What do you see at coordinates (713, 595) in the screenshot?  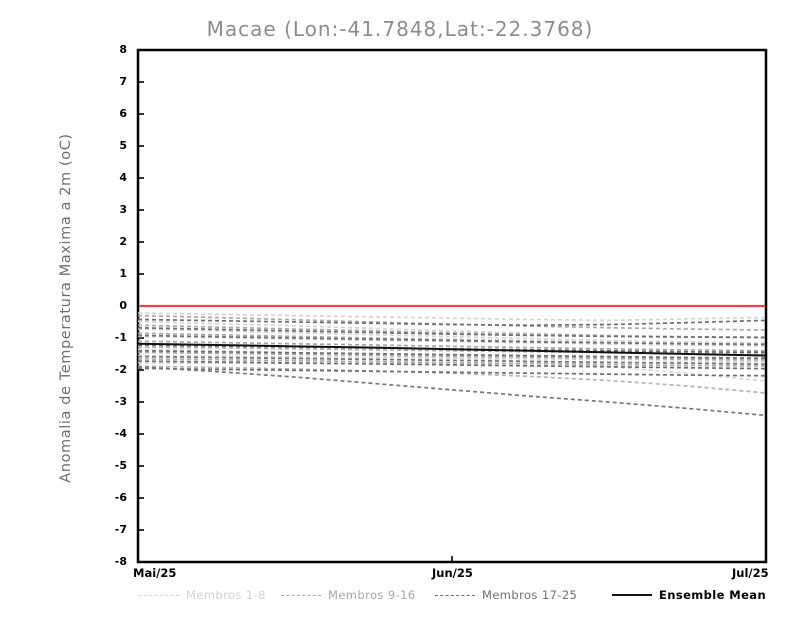 I see `legend-label: Ensemble Mean` at bounding box center [713, 595].